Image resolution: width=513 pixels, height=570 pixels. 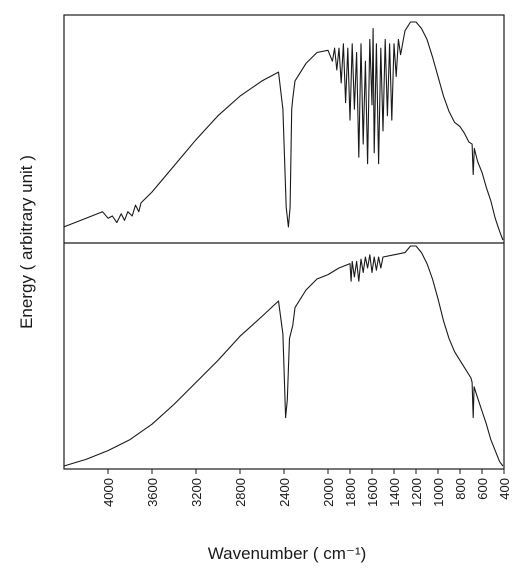 What do you see at coordinates (416, 492) in the screenshot?
I see `x-tick-label: 1200` at bounding box center [416, 492].